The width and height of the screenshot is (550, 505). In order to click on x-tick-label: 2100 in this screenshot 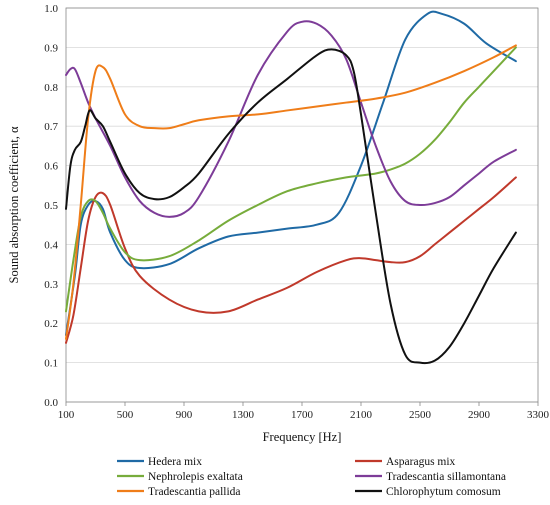, I will do `click(361, 415)`.